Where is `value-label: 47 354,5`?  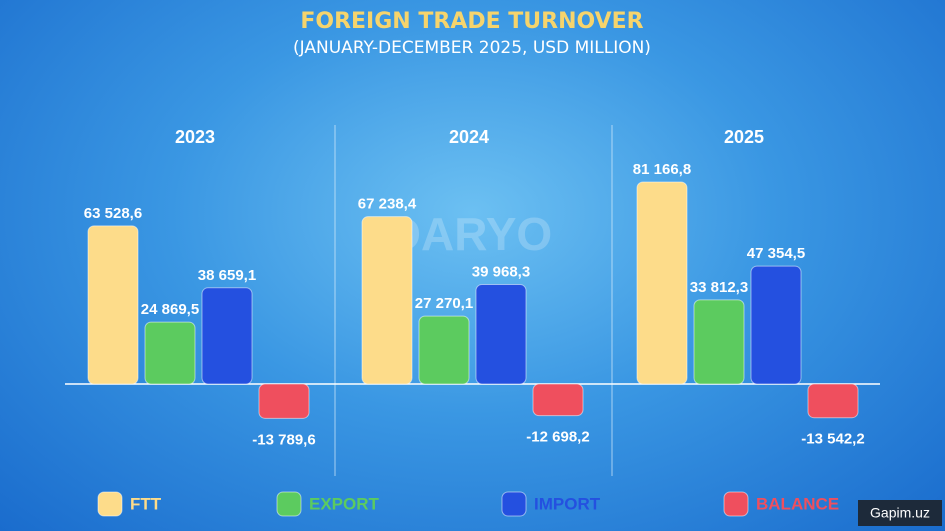 value-label: 47 354,5 is located at coordinates (776, 253).